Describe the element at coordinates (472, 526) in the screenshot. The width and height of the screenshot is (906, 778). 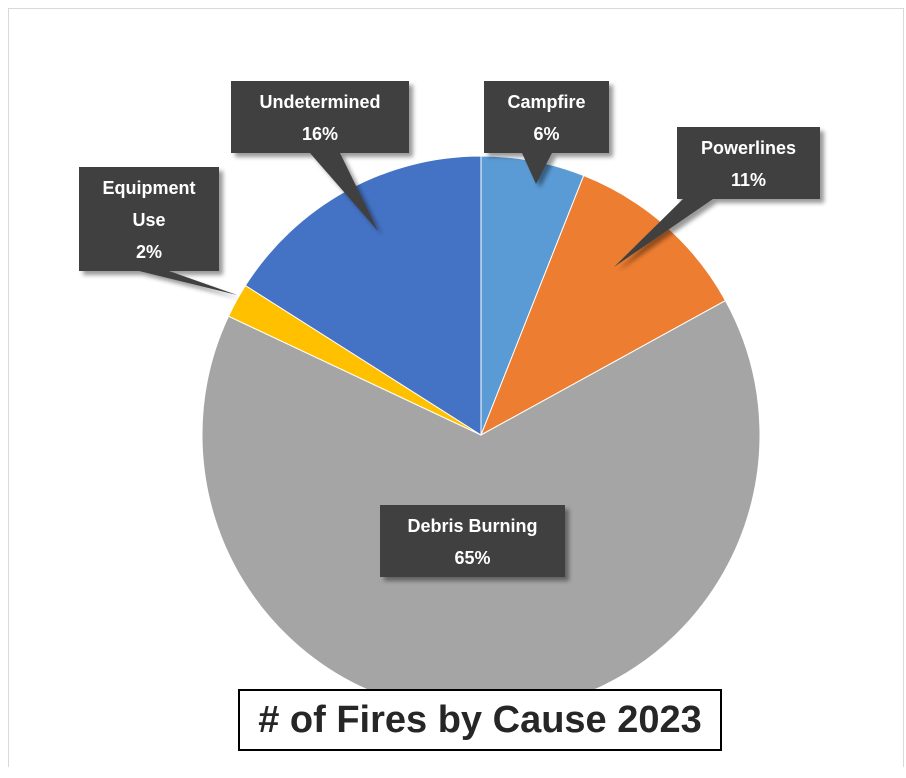
I see `data-label-category: Debris Burning` at that location.